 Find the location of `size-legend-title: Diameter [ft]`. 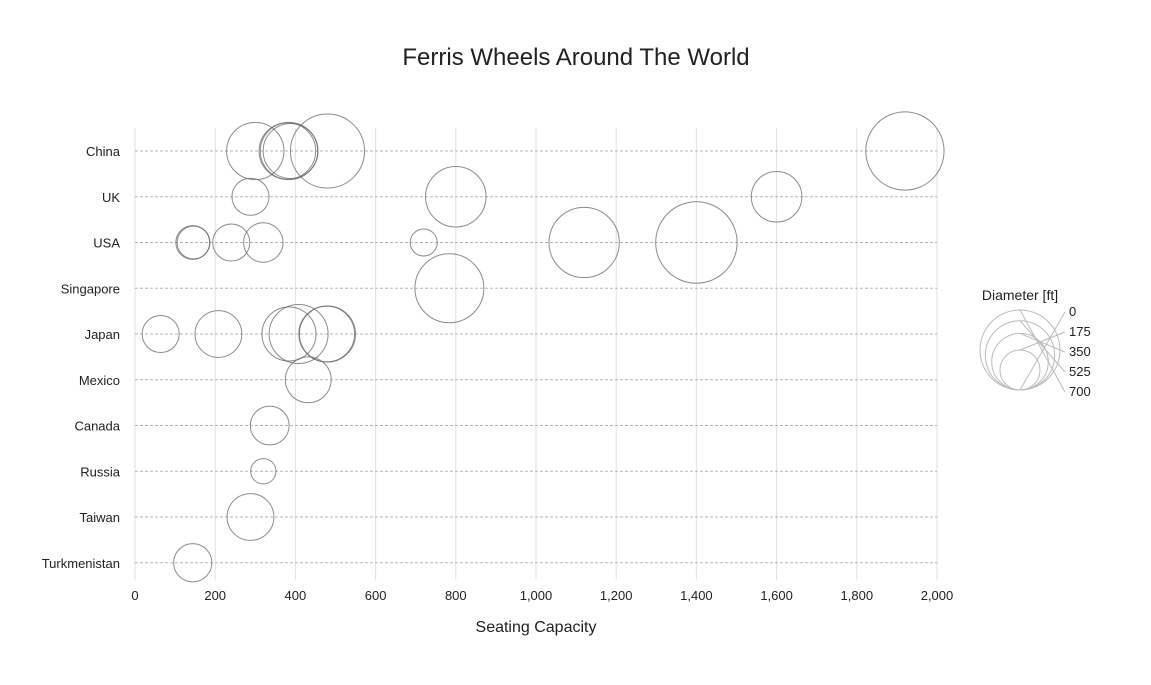

size-legend-title: Diameter [ft] is located at coordinates (1020, 295).